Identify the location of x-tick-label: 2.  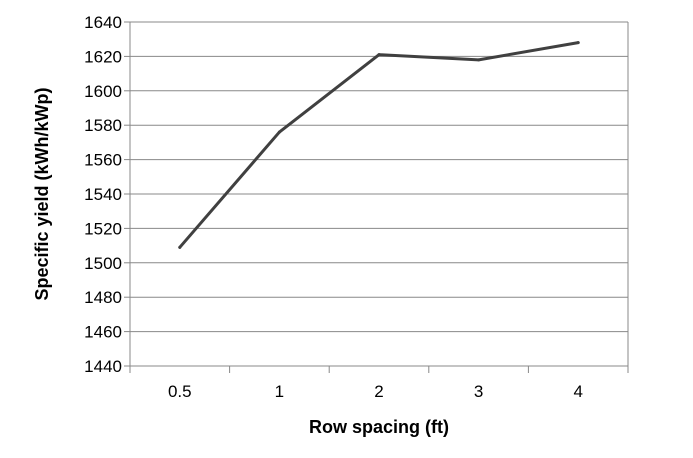
(378, 391).